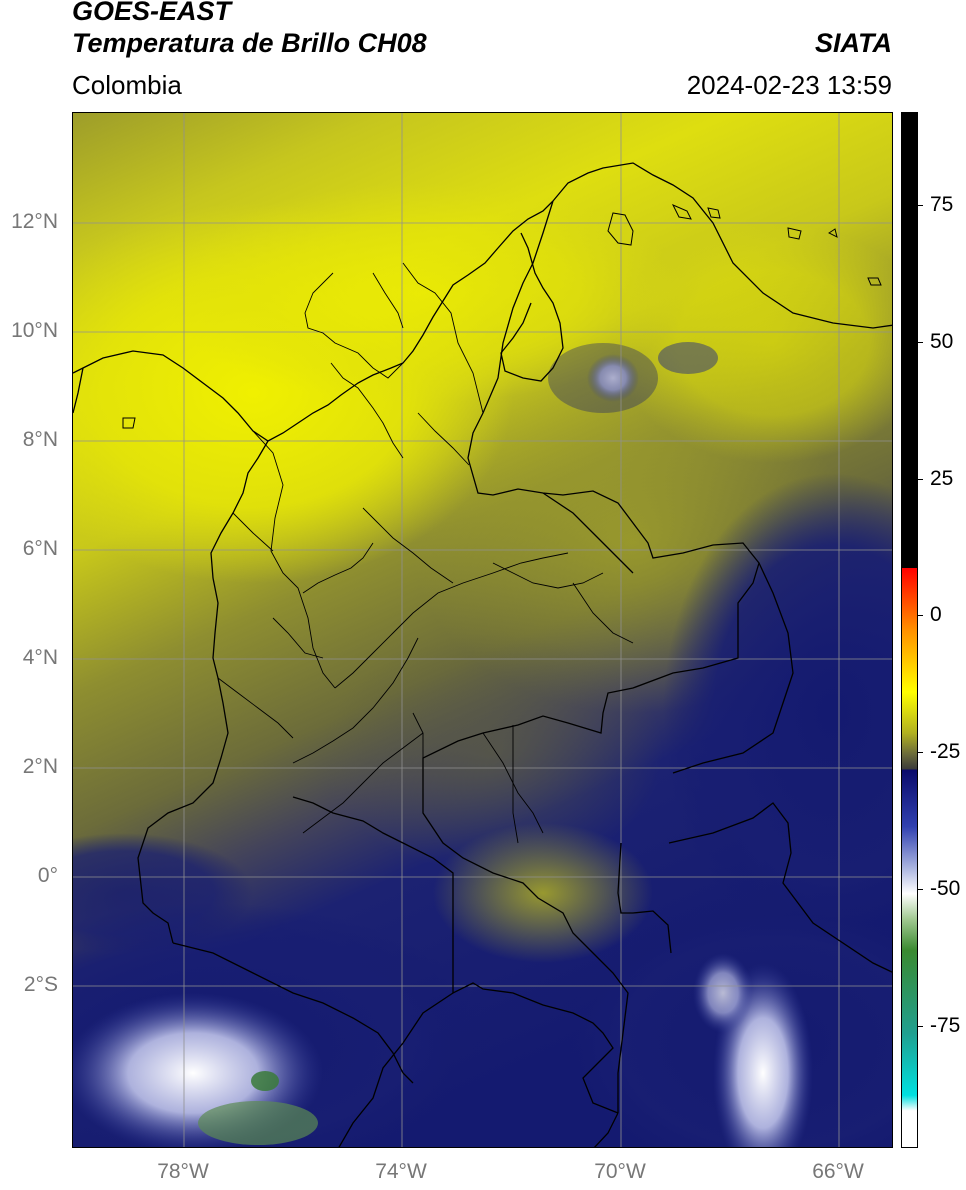 This screenshot has height=1190, width=966. Describe the element at coordinates (265, 1081) in the screenshot. I see `coldest-core-southwest` at that location.